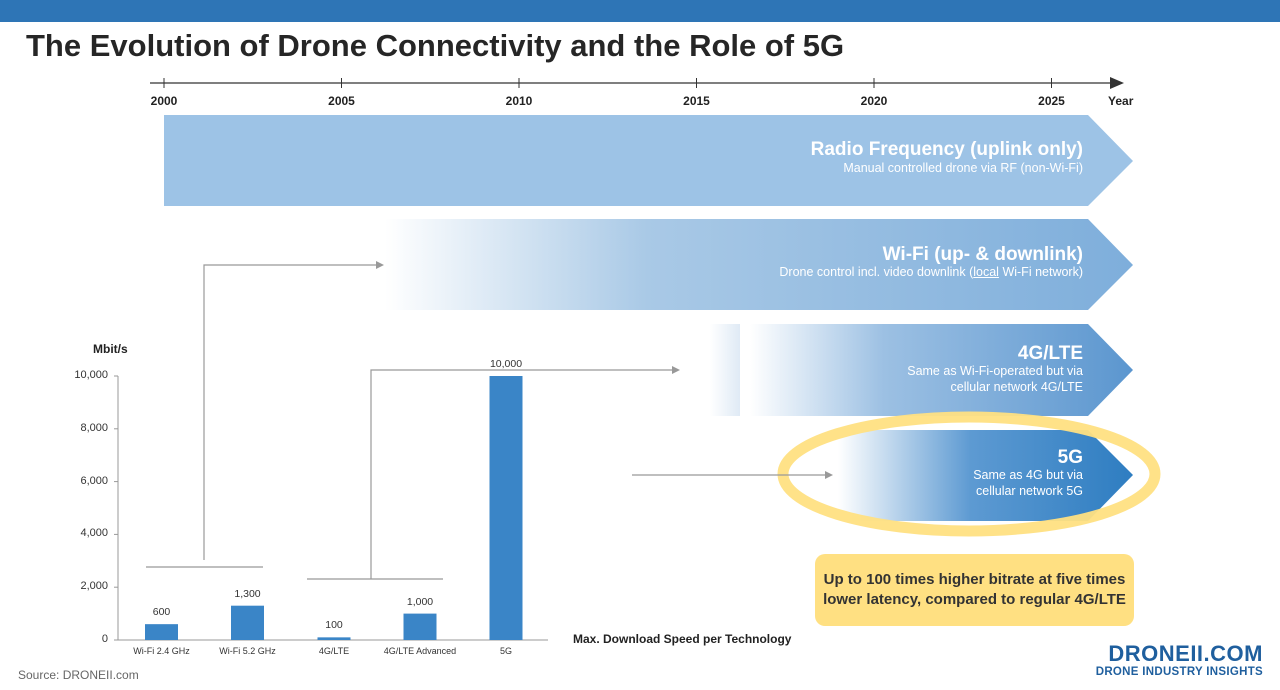 The height and width of the screenshot is (690, 1280). I want to click on y-tick-label: 4,000, so click(94, 533).